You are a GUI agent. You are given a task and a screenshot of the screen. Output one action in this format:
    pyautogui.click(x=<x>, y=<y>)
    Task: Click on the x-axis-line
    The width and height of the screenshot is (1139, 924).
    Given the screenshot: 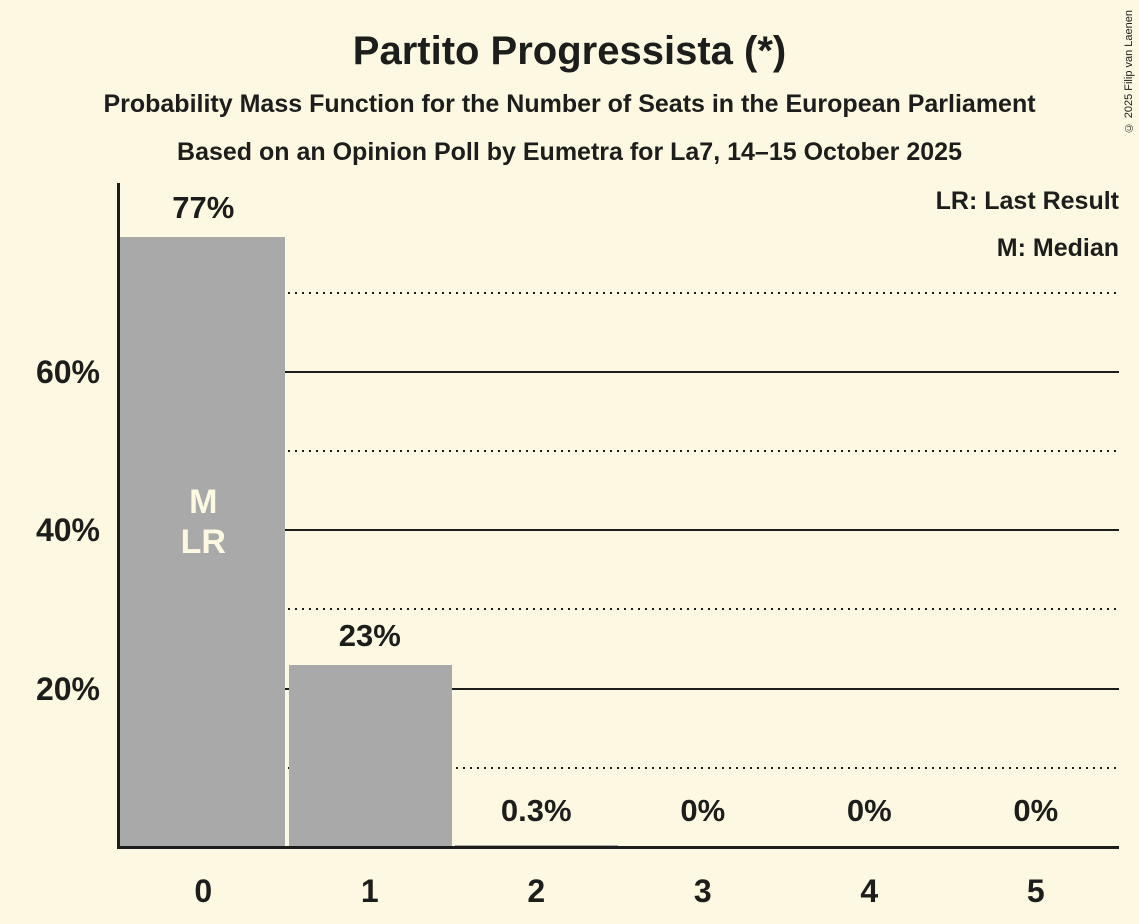 What is the action you would take?
    pyautogui.click(x=618, y=847)
    